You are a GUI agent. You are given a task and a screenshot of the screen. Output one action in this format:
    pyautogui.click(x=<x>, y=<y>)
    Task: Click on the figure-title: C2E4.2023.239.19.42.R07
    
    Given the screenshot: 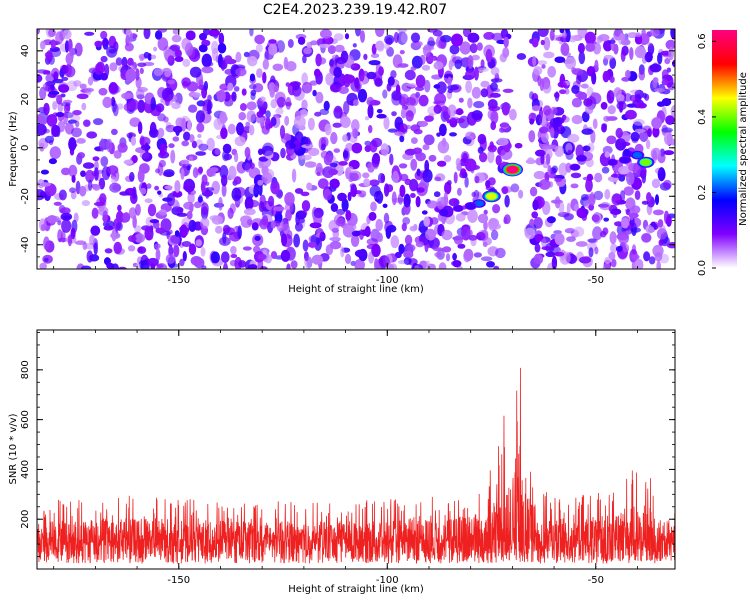 What is the action you would take?
    pyautogui.click(x=355, y=10)
    